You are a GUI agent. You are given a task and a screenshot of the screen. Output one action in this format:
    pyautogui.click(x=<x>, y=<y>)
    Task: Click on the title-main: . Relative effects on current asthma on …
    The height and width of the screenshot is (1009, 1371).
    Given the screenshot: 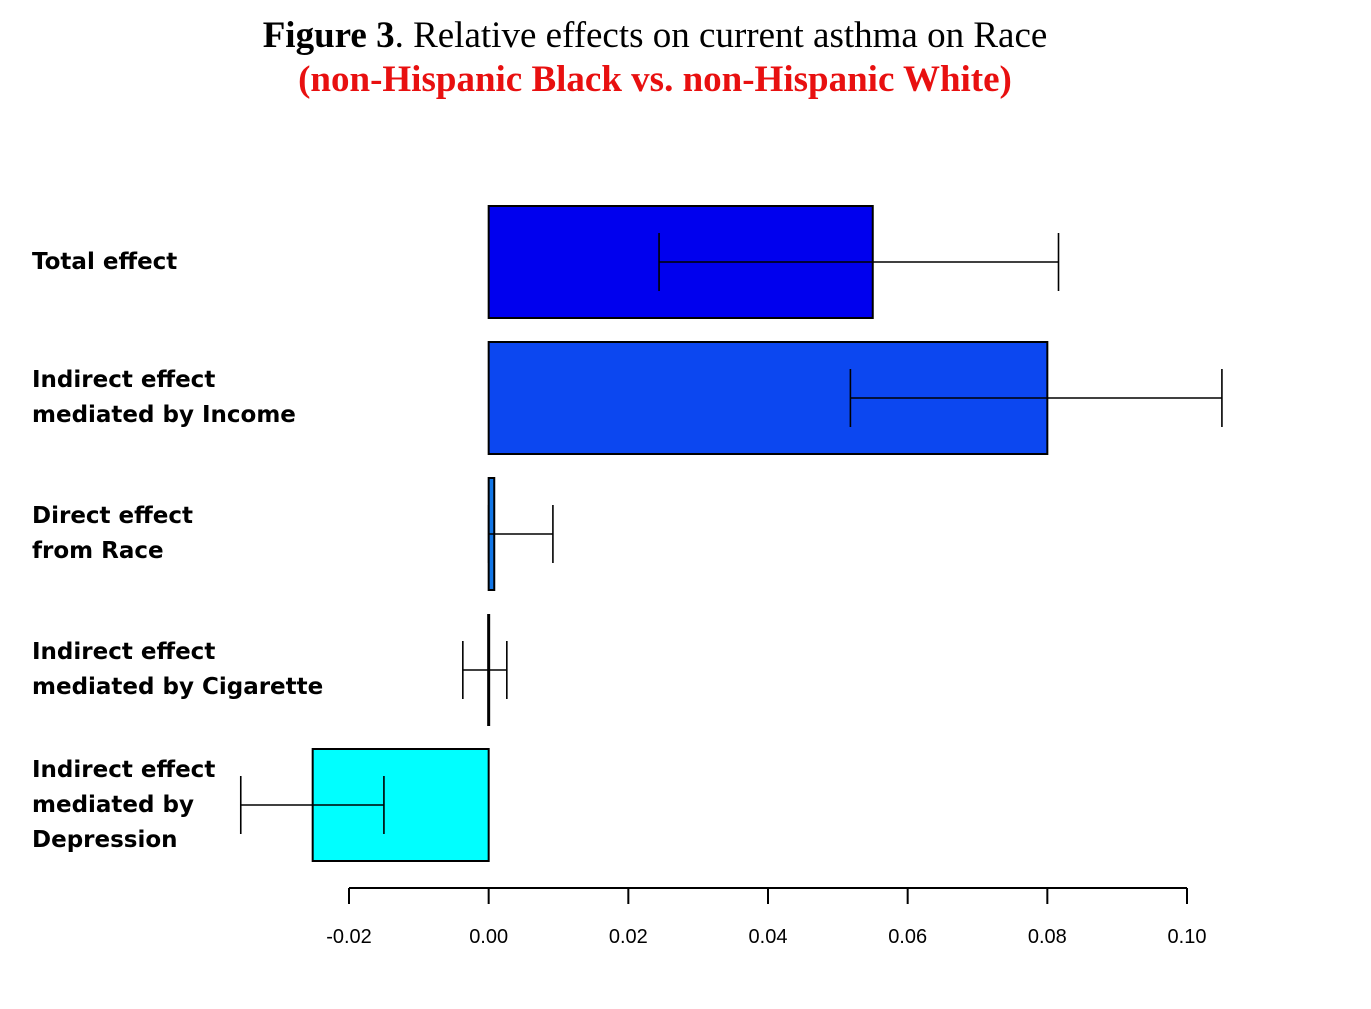 What is the action you would take?
    pyautogui.click(x=721, y=35)
    